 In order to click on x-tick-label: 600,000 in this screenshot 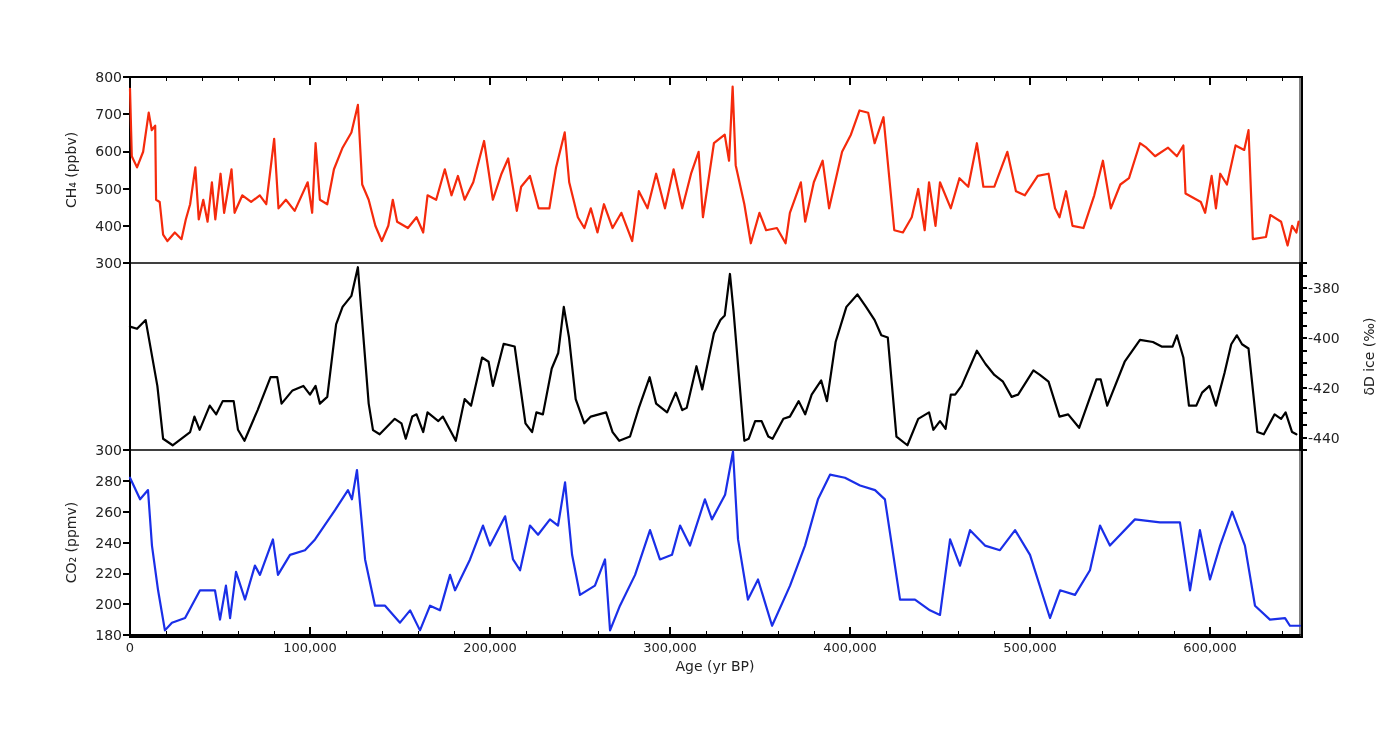, I will do `click(1210, 647)`.